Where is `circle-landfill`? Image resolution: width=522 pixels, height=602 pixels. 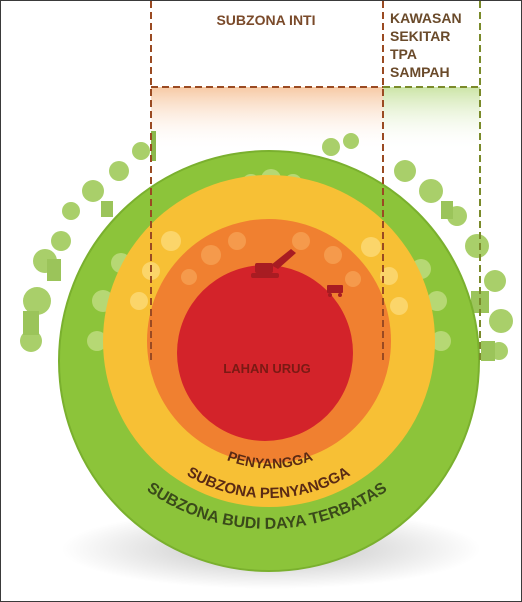 circle-landfill is located at coordinates (265, 353).